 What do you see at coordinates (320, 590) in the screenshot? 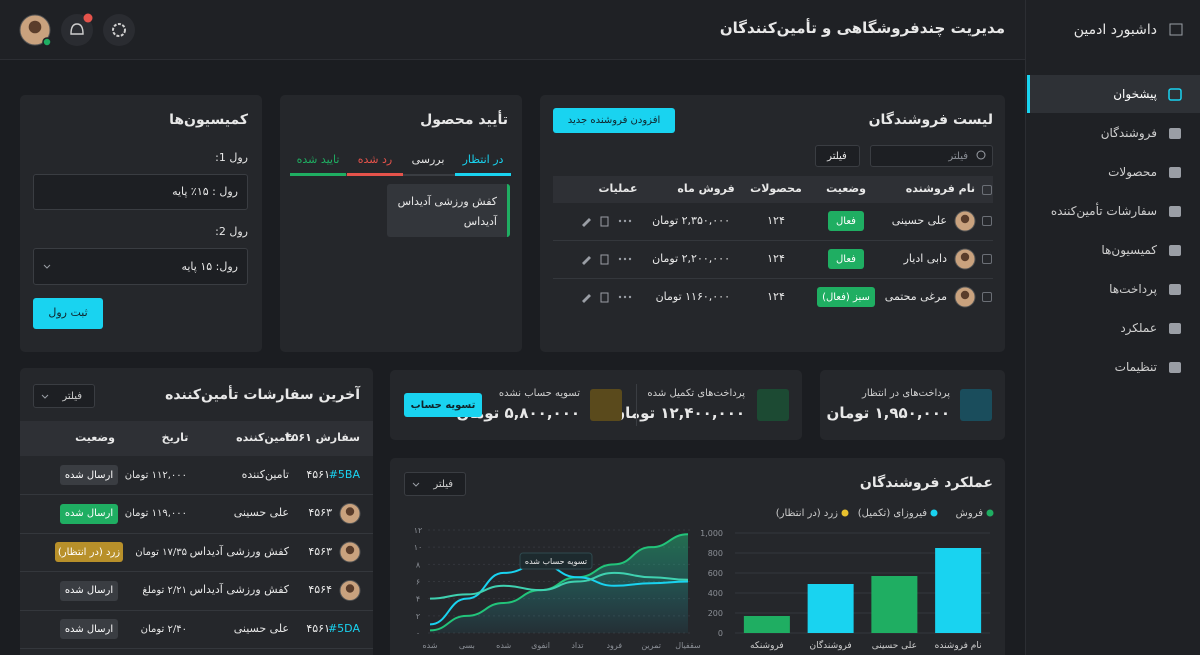
I see `order-id: ۴۵۶۴` at bounding box center [320, 590].